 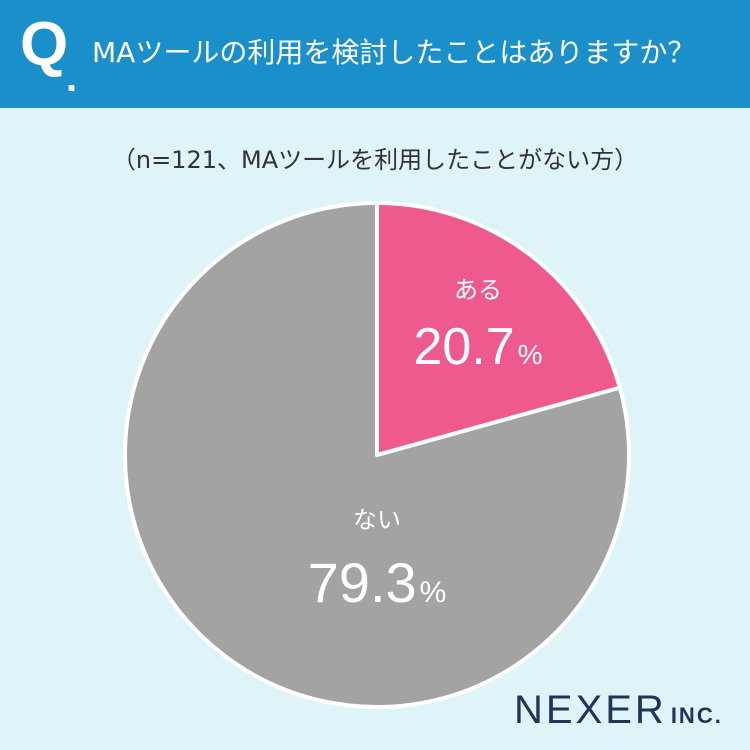 What do you see at coordinates (394, 52) in the screenshot?
I see `question-text: MAツールの利用を検討したことはありますか？` at bounding box center [394, 52].